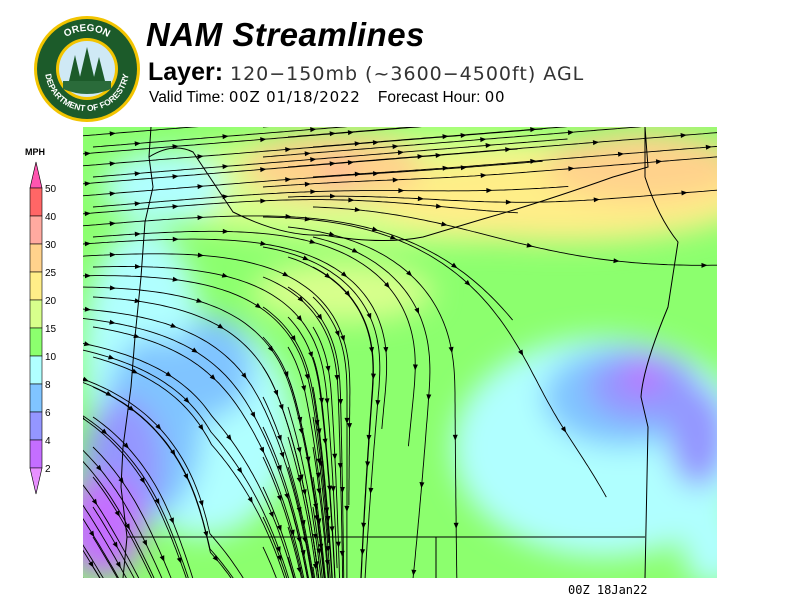 This screenshot has width=800, height=600. What do you see at coordinates (407, 74) in the screenshot?
I see `layer-value: 120−150mb (~3600−4500ft) AGL` at bounding box center [407, 74].